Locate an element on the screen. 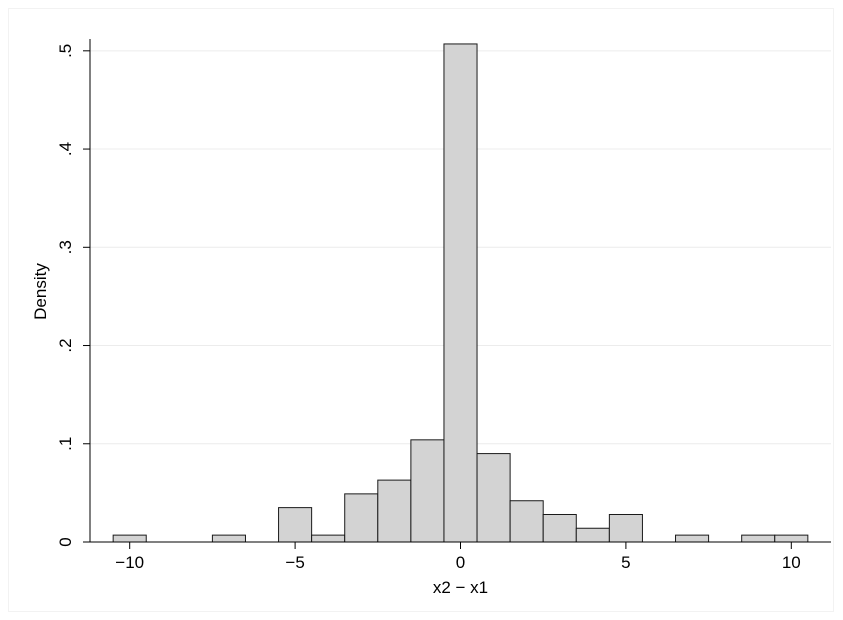  y-tick-label-1: .1 is located at coordinates (65, 444).